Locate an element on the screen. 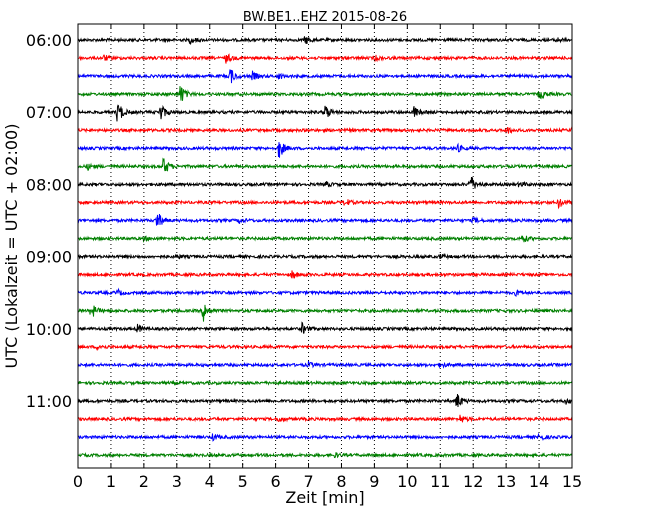 This screenshot has height=520, width=650. x-tick-label-0: 0 is located at coordinates (78, 481).